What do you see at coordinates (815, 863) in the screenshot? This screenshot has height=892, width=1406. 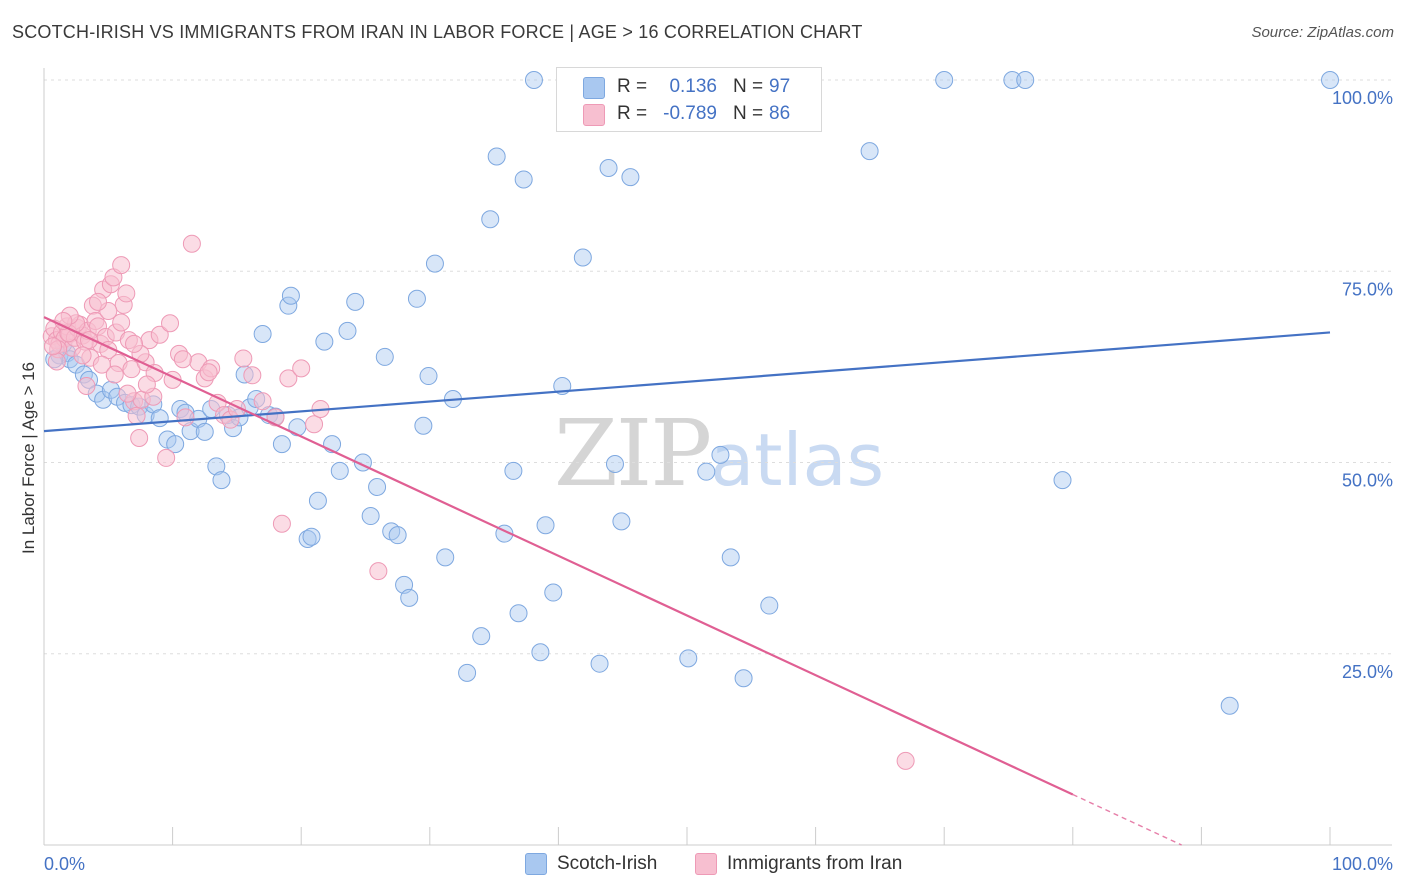 I see `legend-label-iran: Immigrants from Iran` at bounding box center [815, 863].